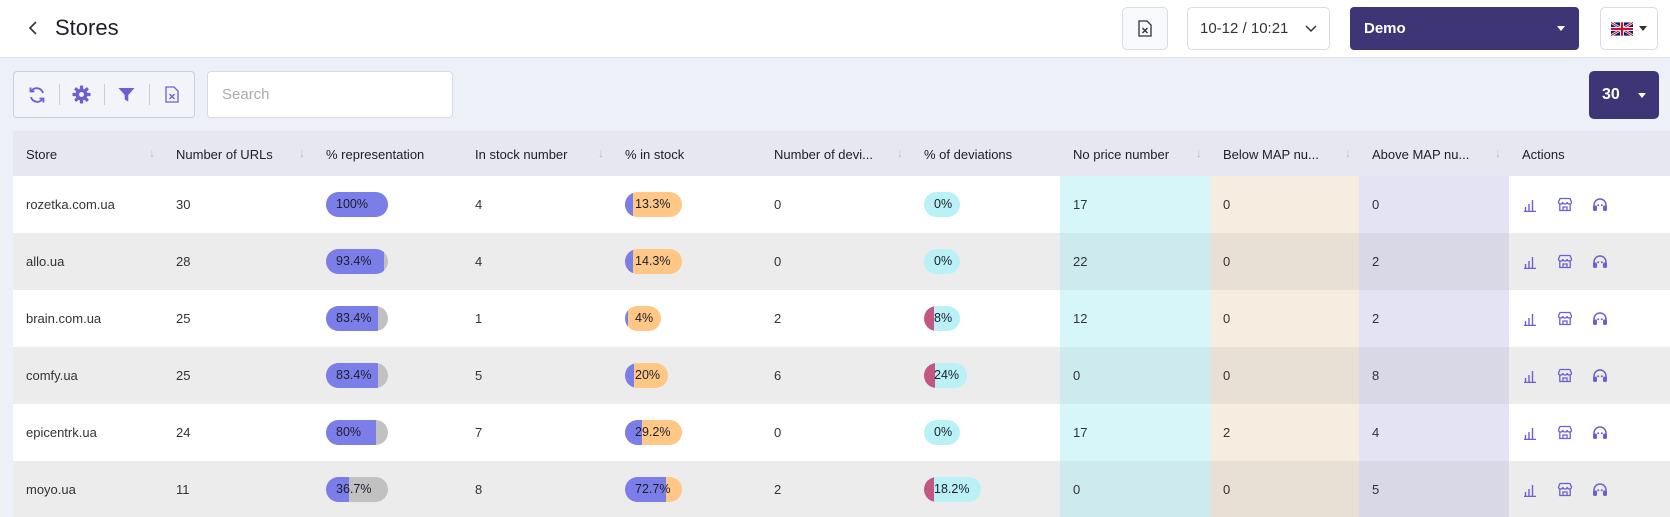 The image size is (1670, 517). I want to click on cell-representation: 36.7%, so click(387, 489).